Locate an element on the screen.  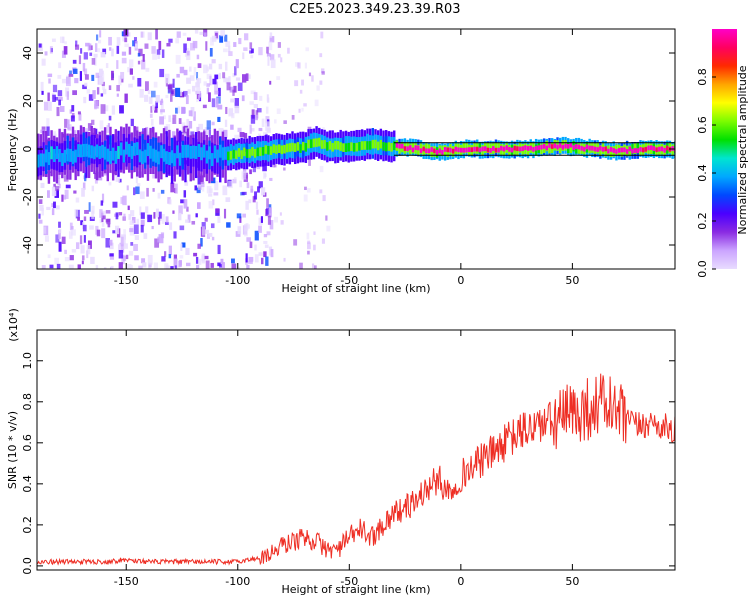
x-tick-label: -50 is located at coordinates (349, 581).